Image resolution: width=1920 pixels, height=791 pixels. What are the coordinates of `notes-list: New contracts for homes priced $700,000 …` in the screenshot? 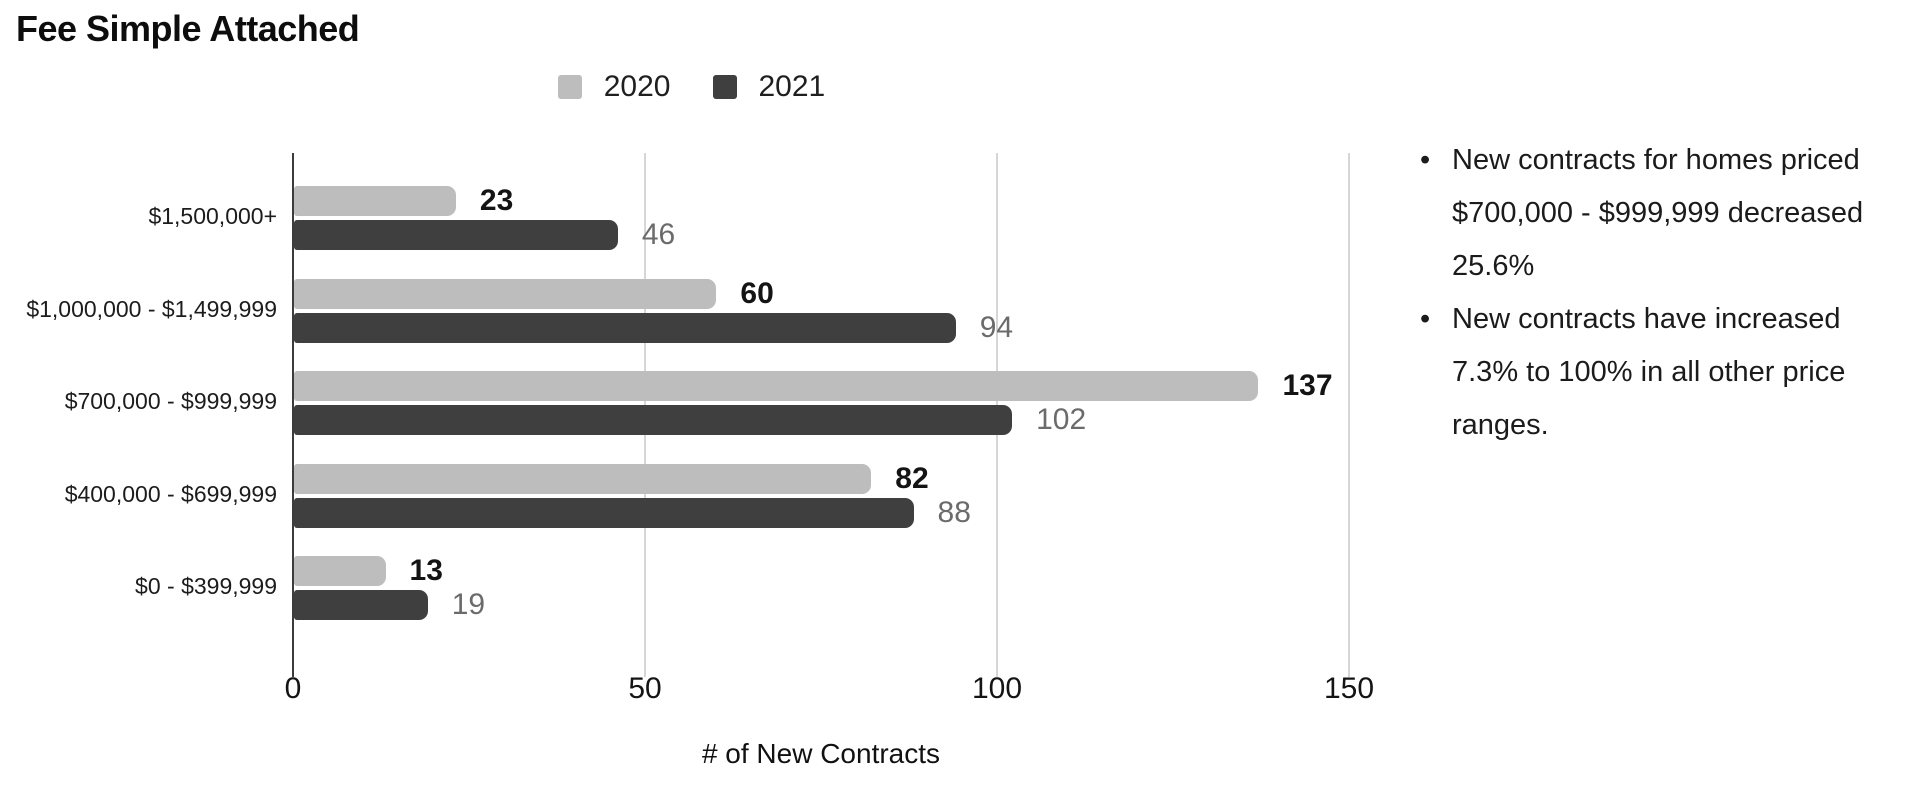 It's located at (1650, 293).